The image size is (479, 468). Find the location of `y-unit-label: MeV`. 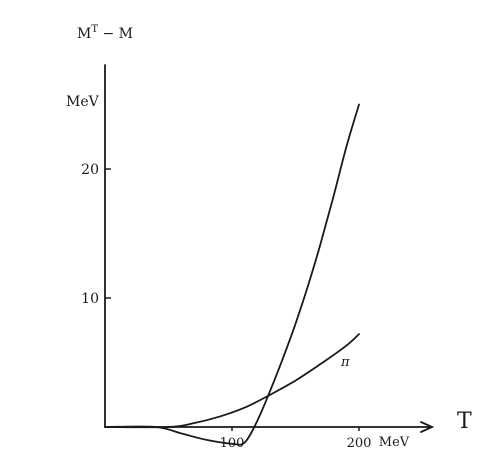

y-unit-label: MeV is located at coordinates (83, 102).